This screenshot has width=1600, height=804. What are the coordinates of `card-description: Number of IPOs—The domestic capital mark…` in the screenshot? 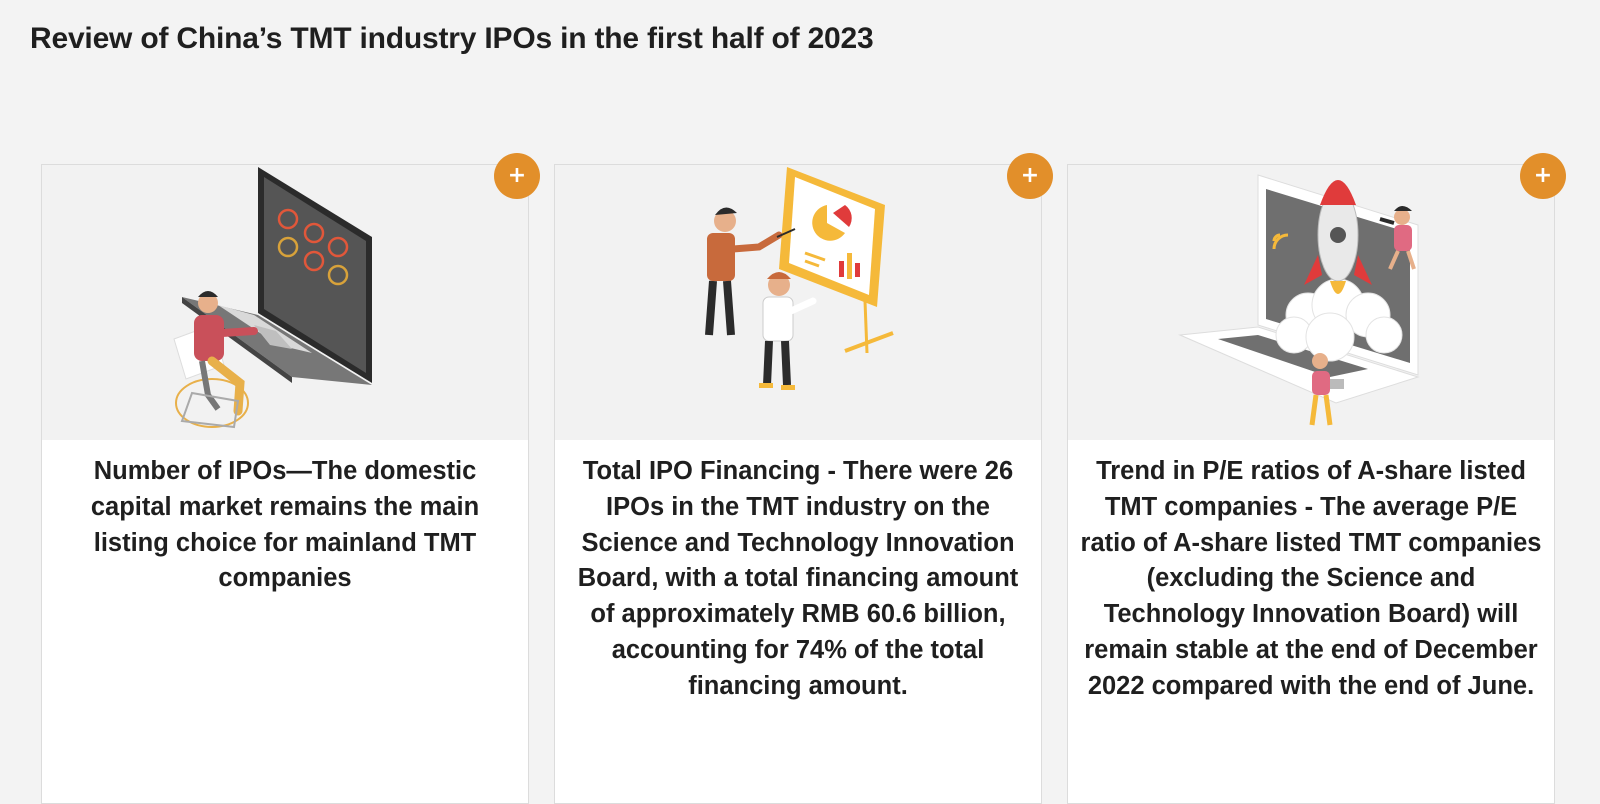 It's located at (285, 525).